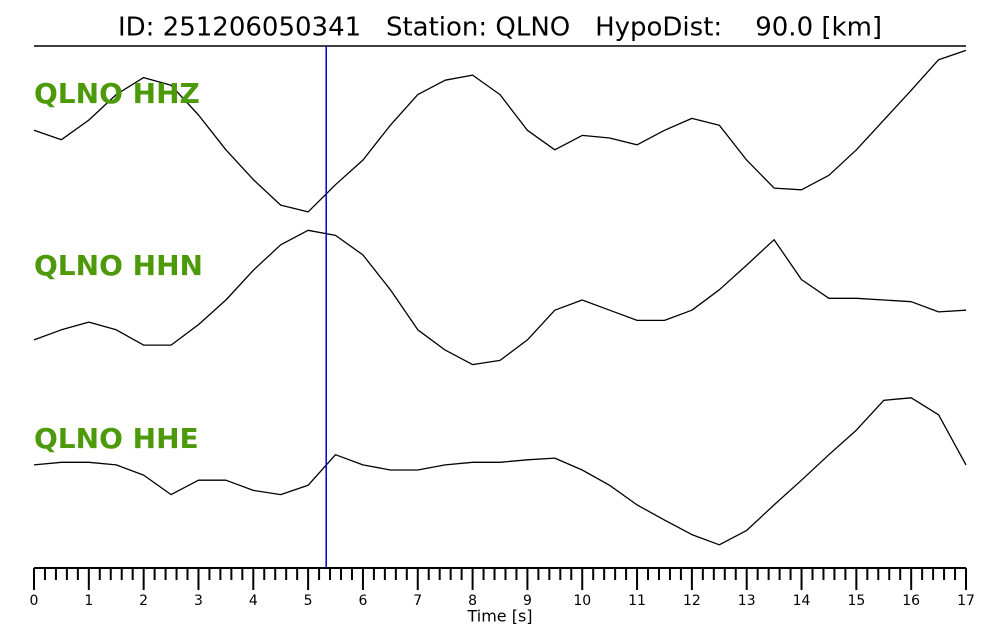 The image size is (1000, 640). What do you see at coordinates (527, 601) in the screenshot?
I see `x-tick-label: 9` at bounding box center [527, 601].